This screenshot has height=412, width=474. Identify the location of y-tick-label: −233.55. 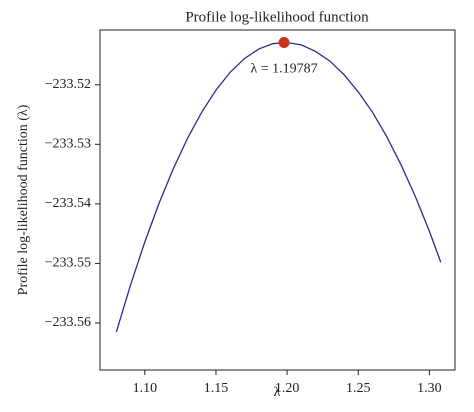
(68, 263).